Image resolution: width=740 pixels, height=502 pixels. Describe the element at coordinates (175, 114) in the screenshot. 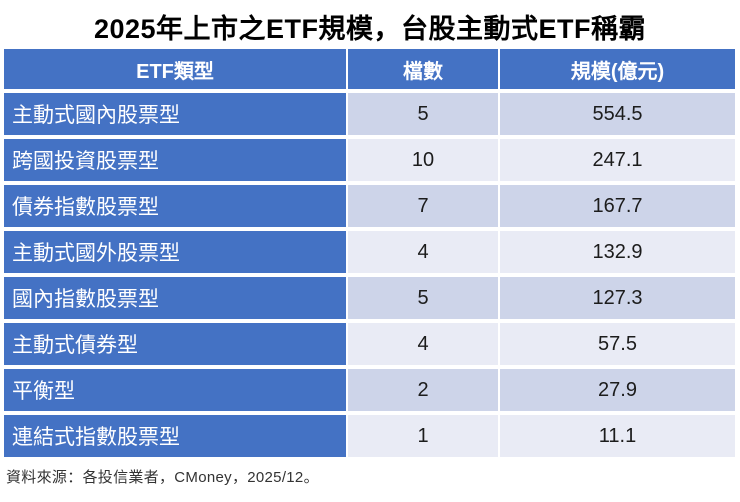

I see `etf-type-cell: 主動式國內股票型` at that location.